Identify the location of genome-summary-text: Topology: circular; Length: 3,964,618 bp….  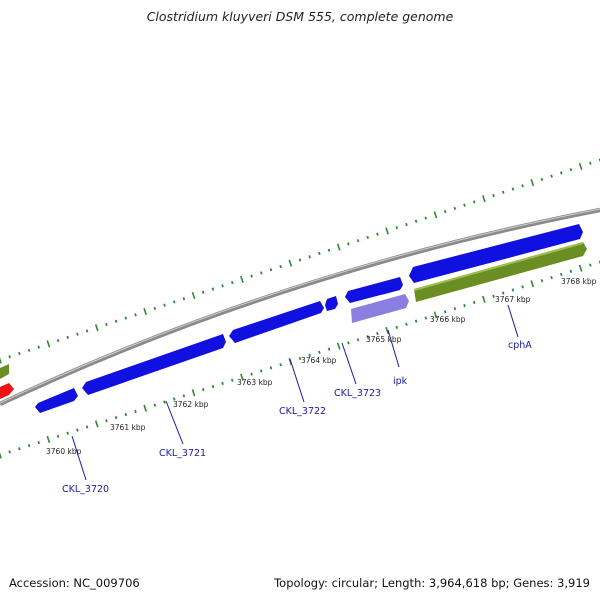
(432, 583).